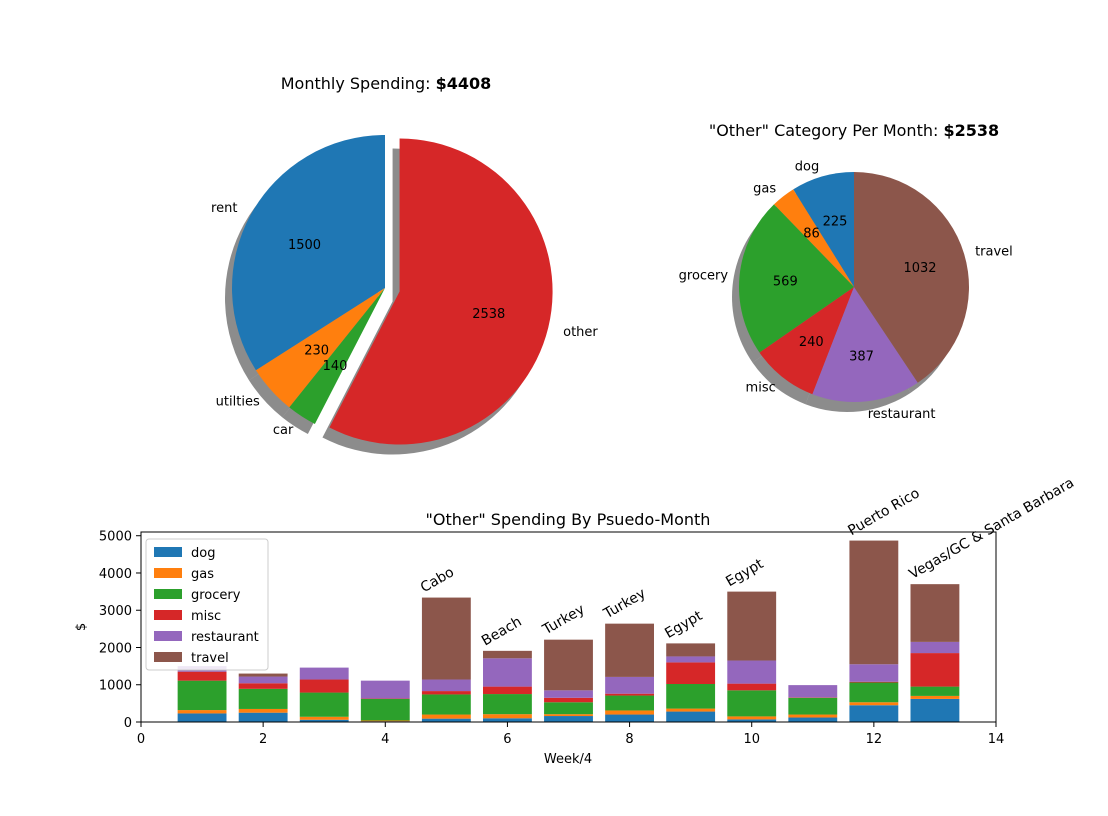  Describe the element at coordinates (81, 627) in the screenshot. I see `bar-y-axis-label: $` at that location.